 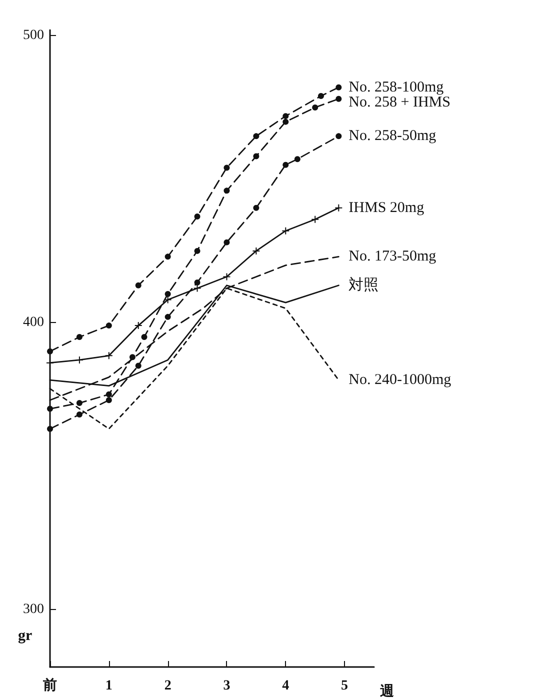 I want to click on y-tick-label: 300, so click(x=33, y=610).